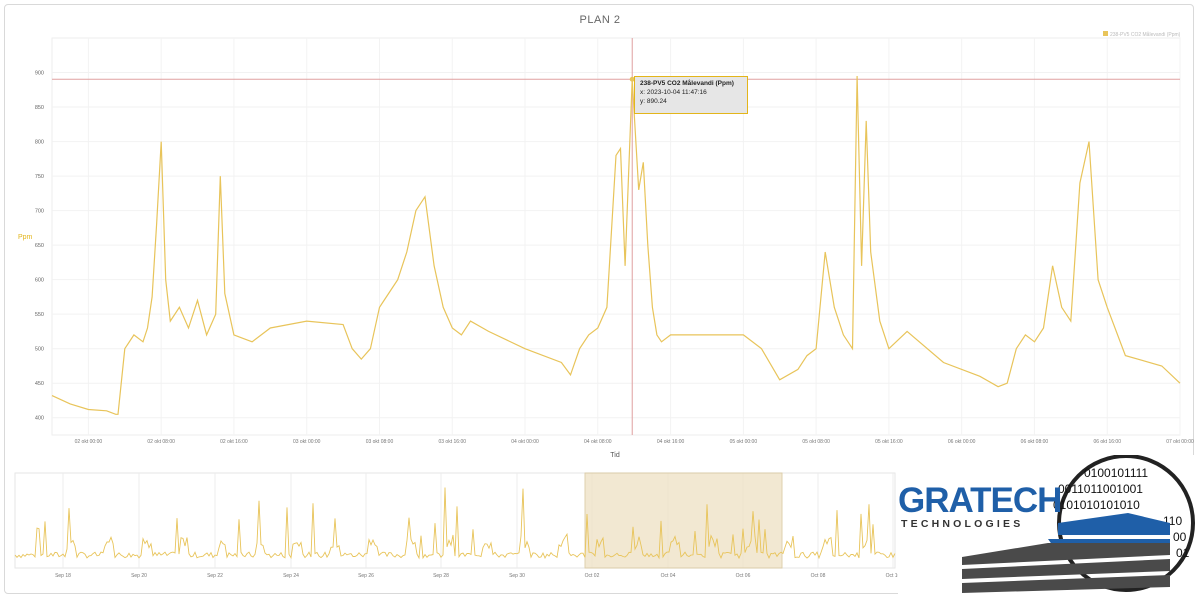 Image resolution: width=1200 pixels, height=600 pixels. What do you see at coordinates (63, 576) in the screenshot?
I see `navigator-tick-label: Sep 18` at bounding box center [63, 576].